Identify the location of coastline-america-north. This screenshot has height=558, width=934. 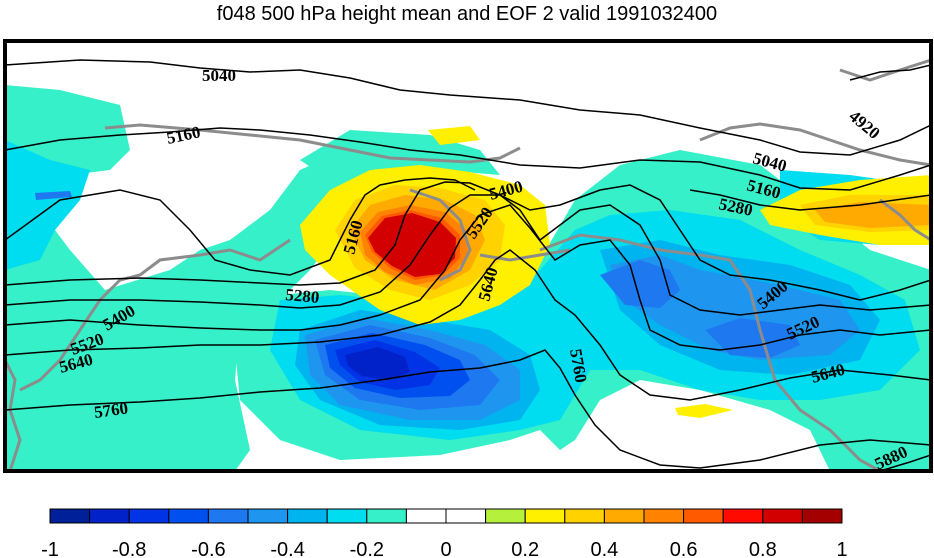
(885, 70).